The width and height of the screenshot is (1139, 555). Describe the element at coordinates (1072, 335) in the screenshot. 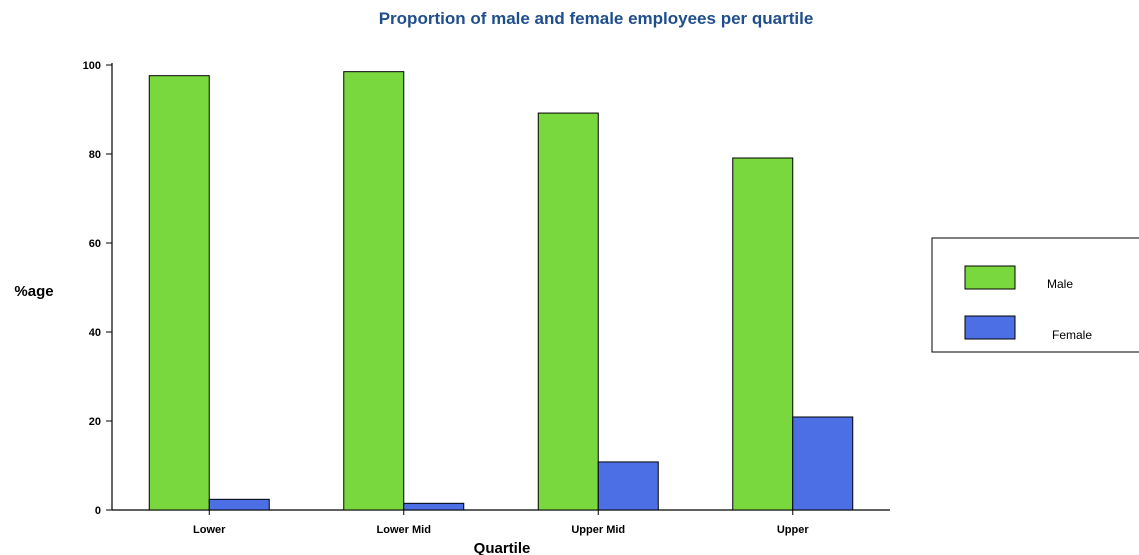

I see `legend-label-female: Female` at that location.